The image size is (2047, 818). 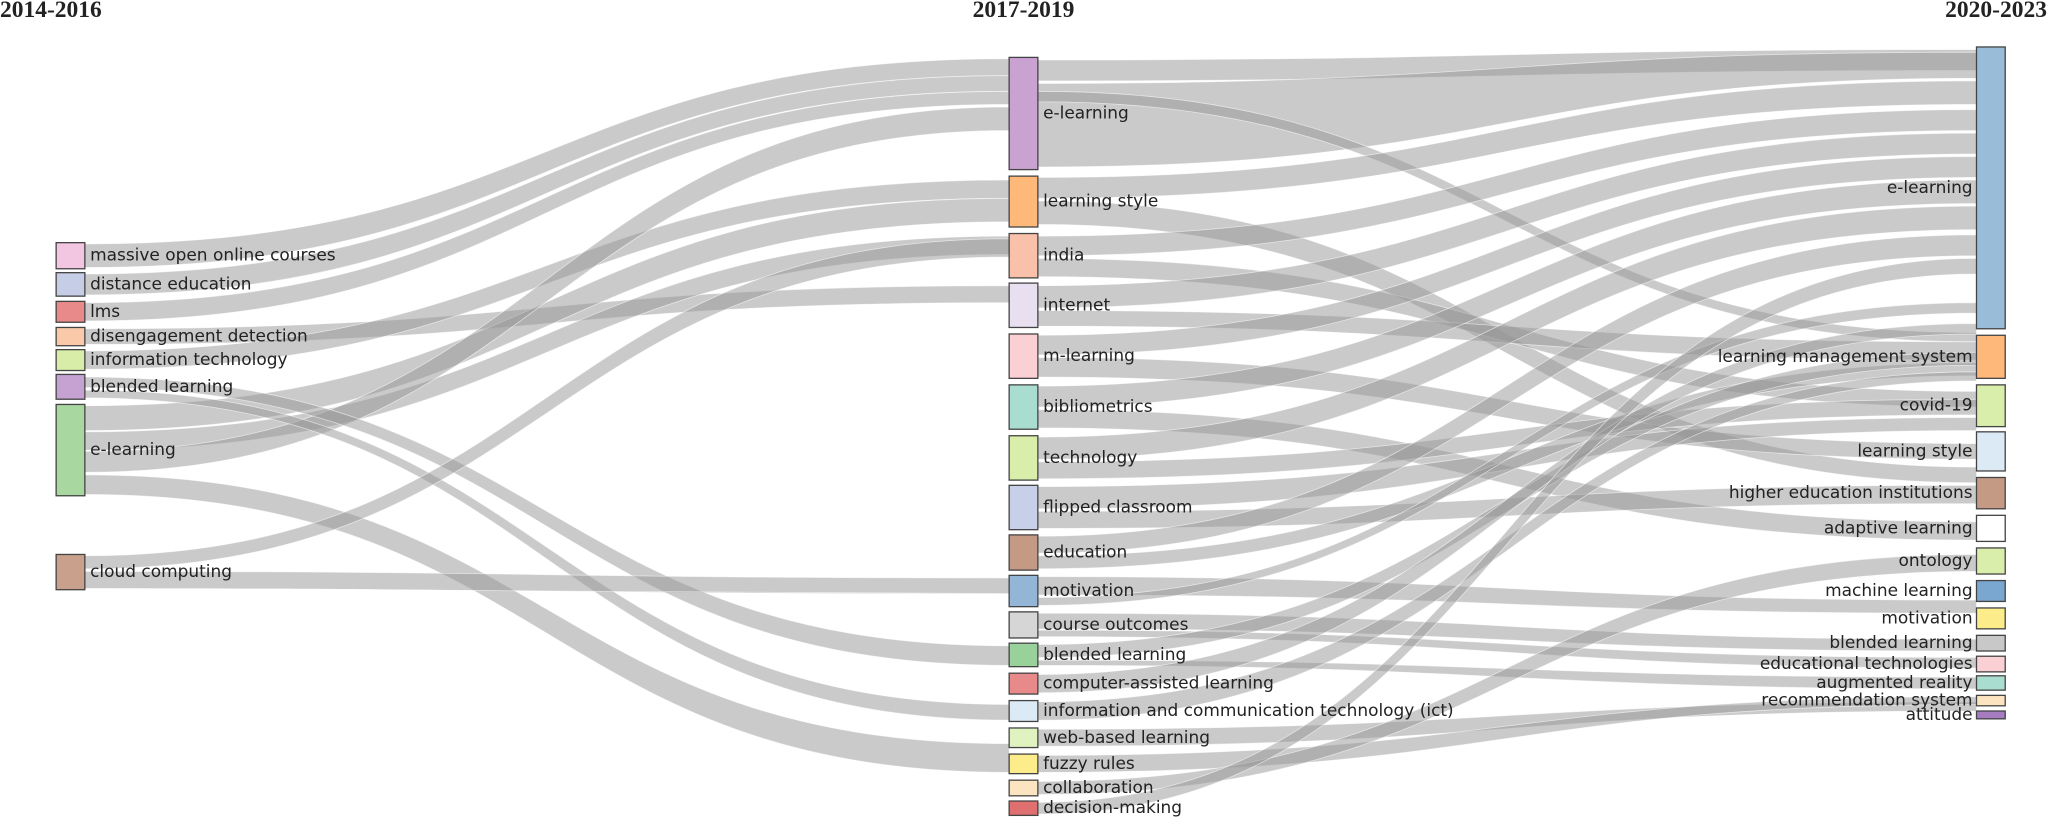 I want to click on node-label: attitude, so click(x=1939, y=714).